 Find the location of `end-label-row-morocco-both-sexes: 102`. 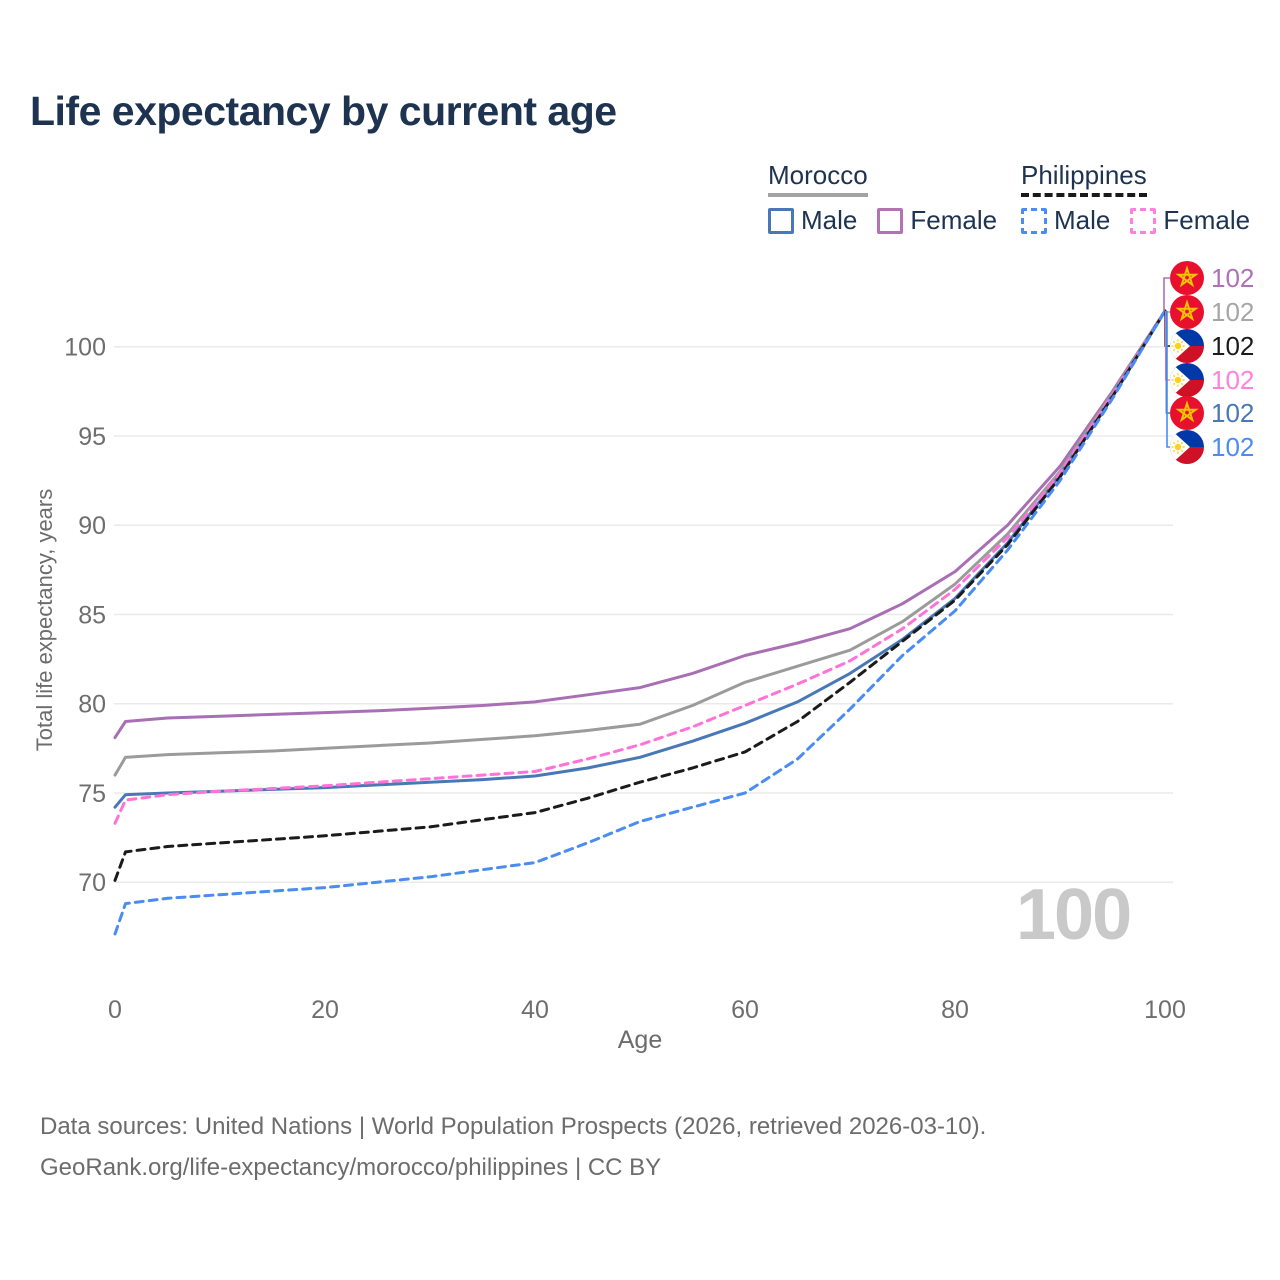

end-label-row-morocco-both-sexes: 102 is located at coordinates (1212, 312).